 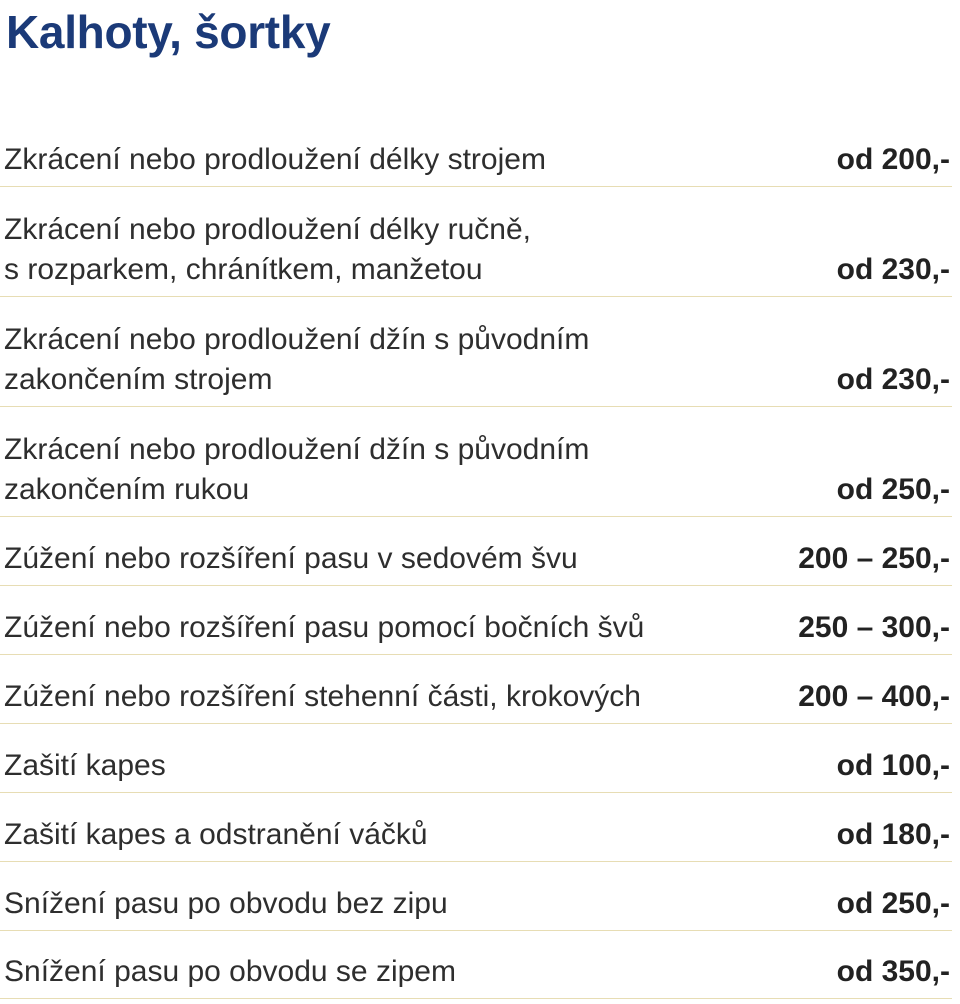 What do you see at coordinates (230, 971) in the screenshot?
I see `item-label: Snížení pasu po obvodu se zipem` at bounding box center [230, 971].